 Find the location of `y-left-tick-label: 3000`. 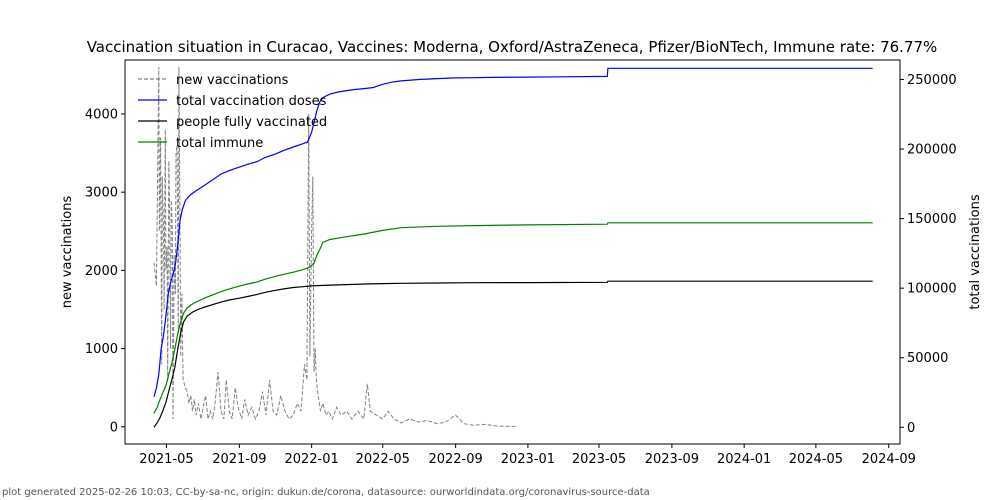

y-left-tick-label: 3000 is located at coordinates (101, 193).